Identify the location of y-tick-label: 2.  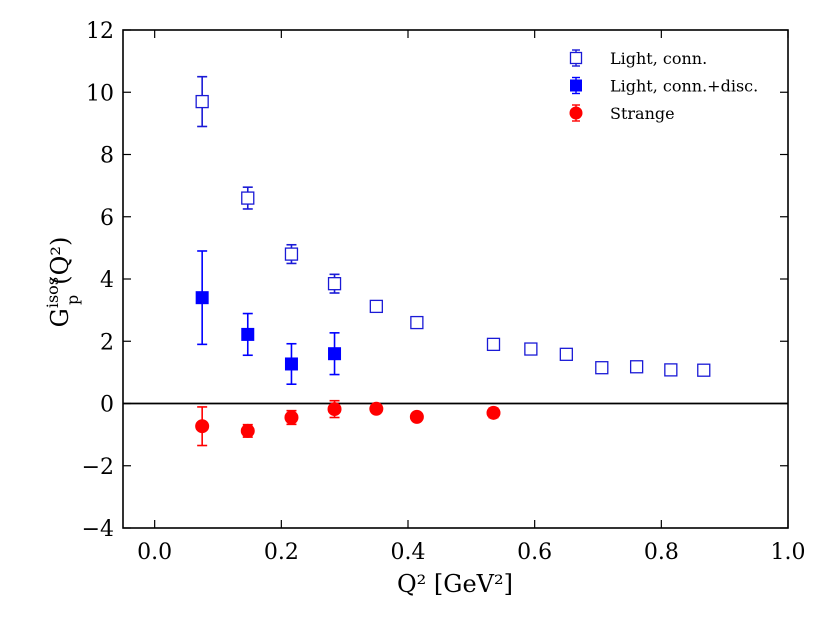
(107, 342).